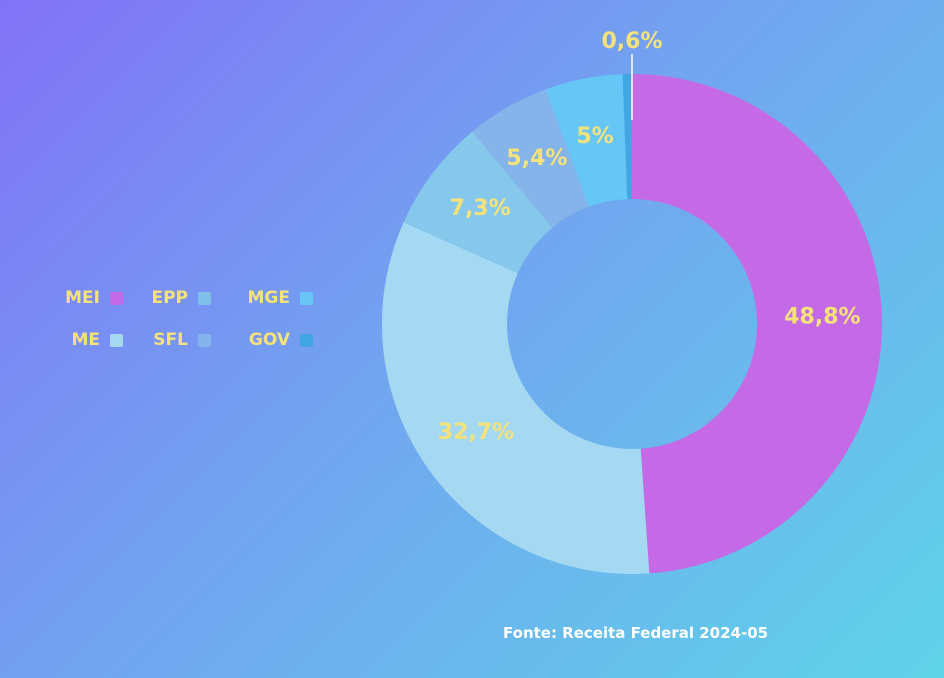 The height and width of the screenshot is (678, 944). I want to click on slice-gov, so click(627, 137).